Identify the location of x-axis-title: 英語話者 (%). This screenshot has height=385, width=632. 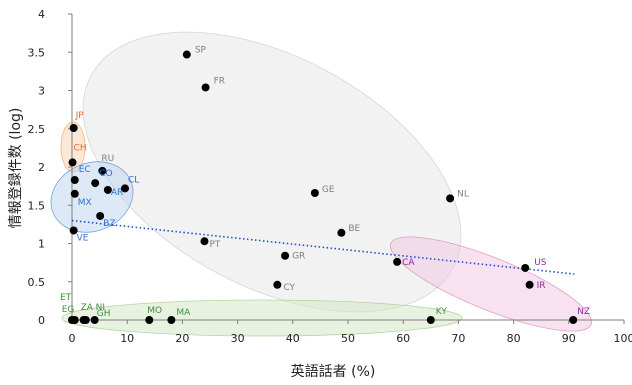
(333, 371).